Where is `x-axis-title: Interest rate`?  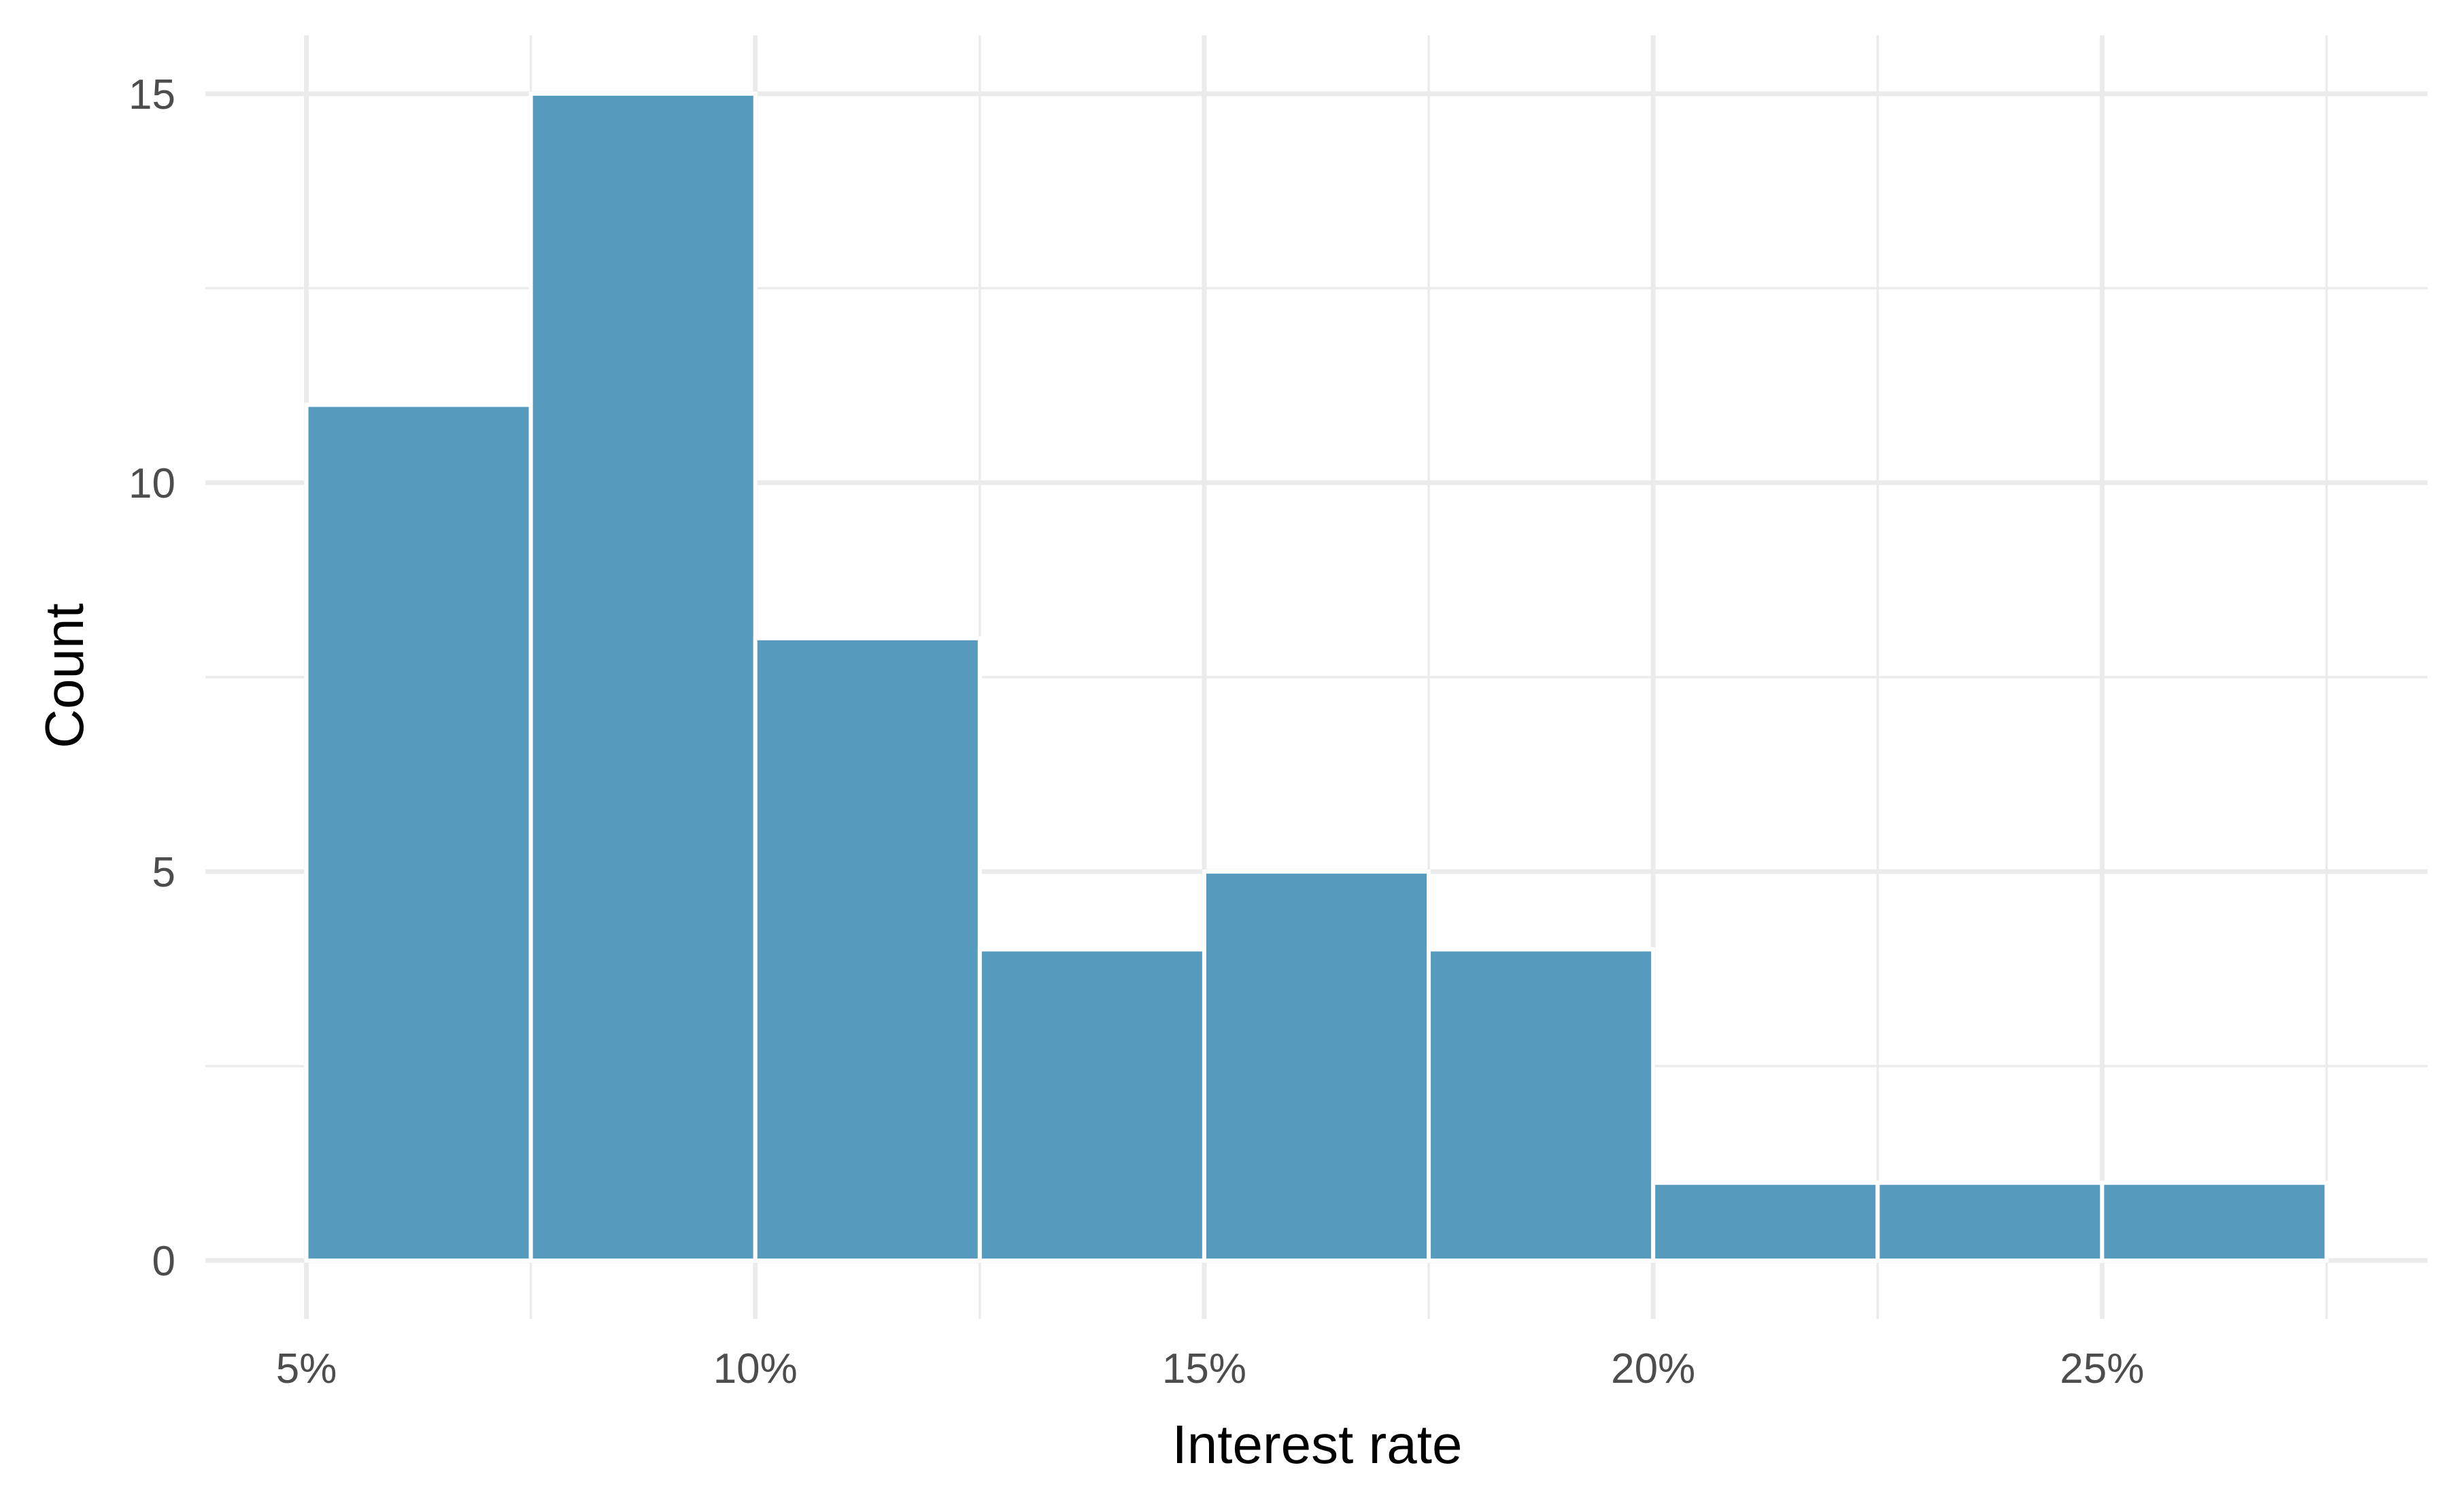 x-axis-title: Interest rate is located at coordinates (1318, 1444).